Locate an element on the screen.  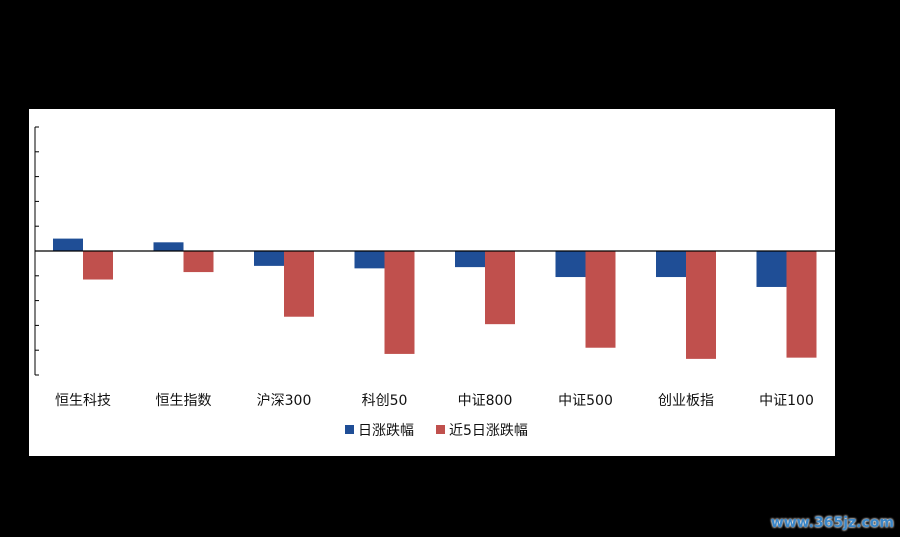
x-tick-label-6: 创业板指 is located at coordinates (686, 401).